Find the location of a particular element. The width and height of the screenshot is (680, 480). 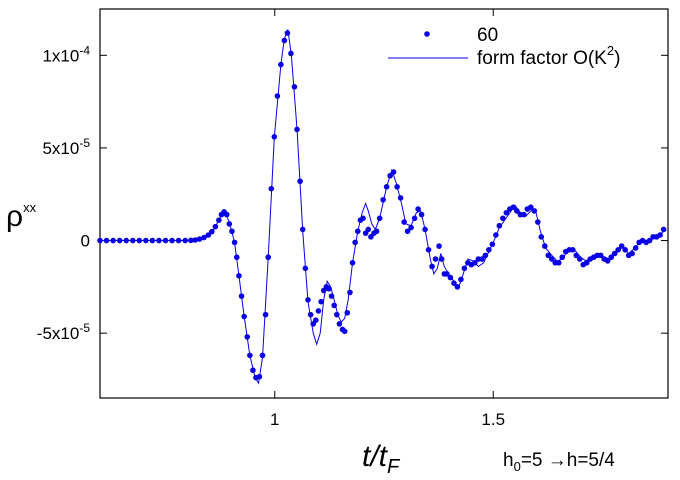

y-tick-label-1: 0 is located at coordinates (85, 241).